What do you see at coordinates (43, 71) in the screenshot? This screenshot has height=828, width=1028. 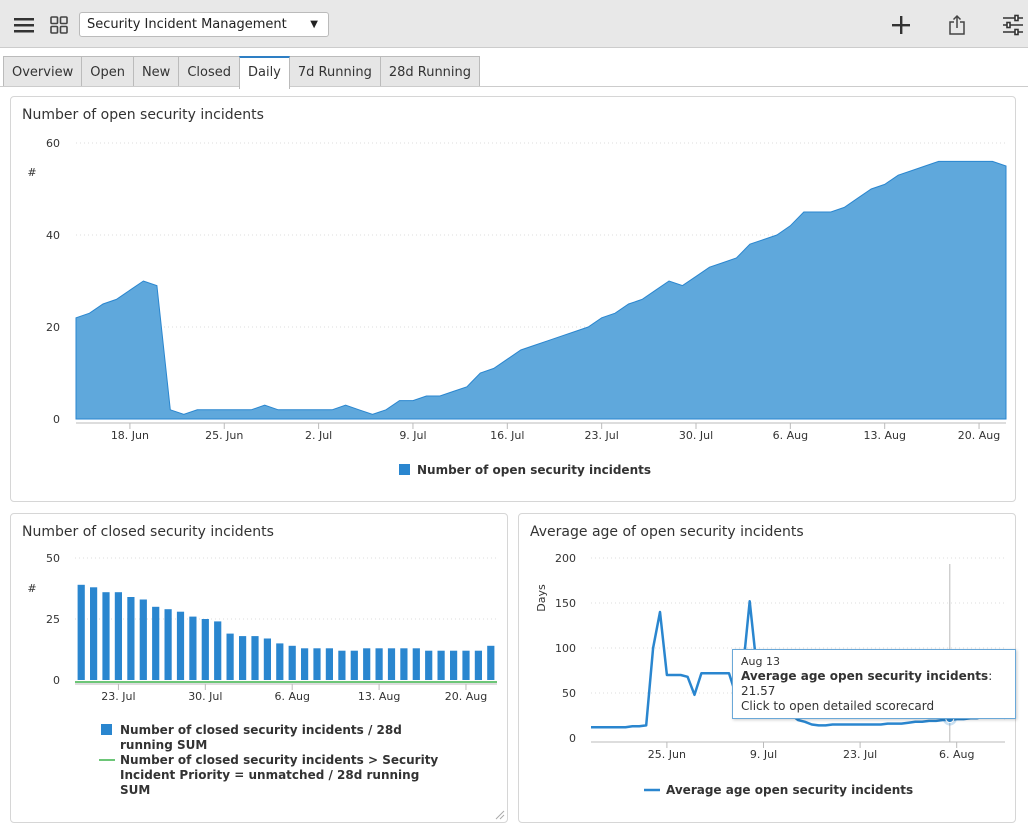 I see `tab-overview: Overview` at bounding box center [43, 71].